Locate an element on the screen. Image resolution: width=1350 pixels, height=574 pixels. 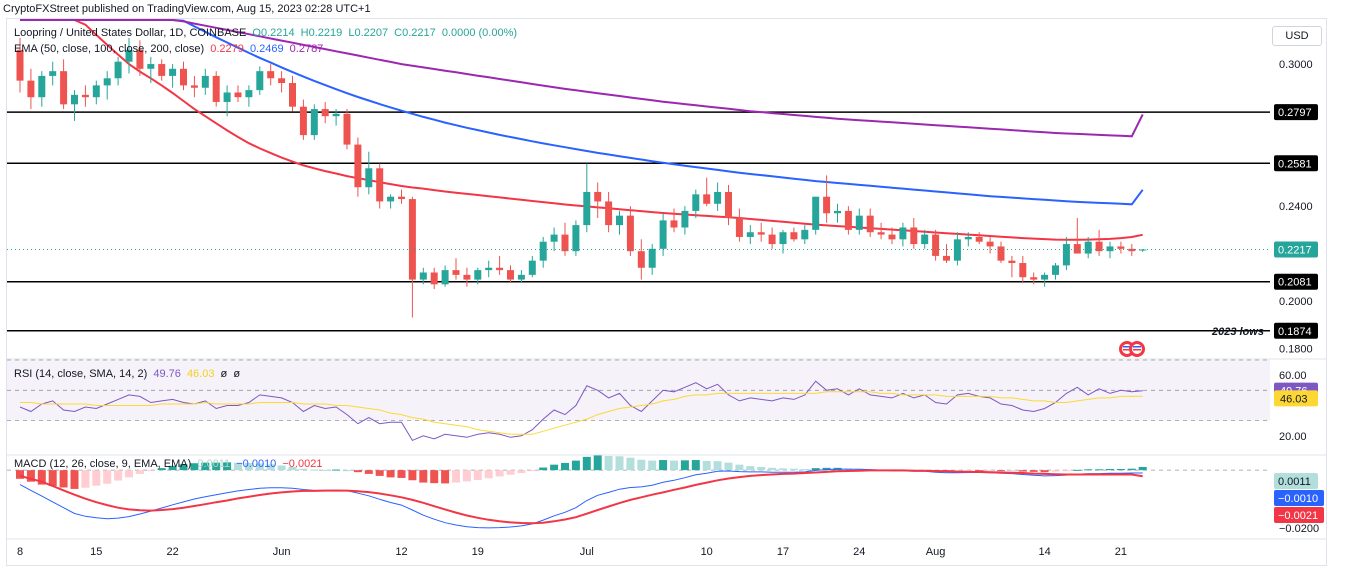
rsi-ma-value: 46.03 is located at coordinates (200, 374).